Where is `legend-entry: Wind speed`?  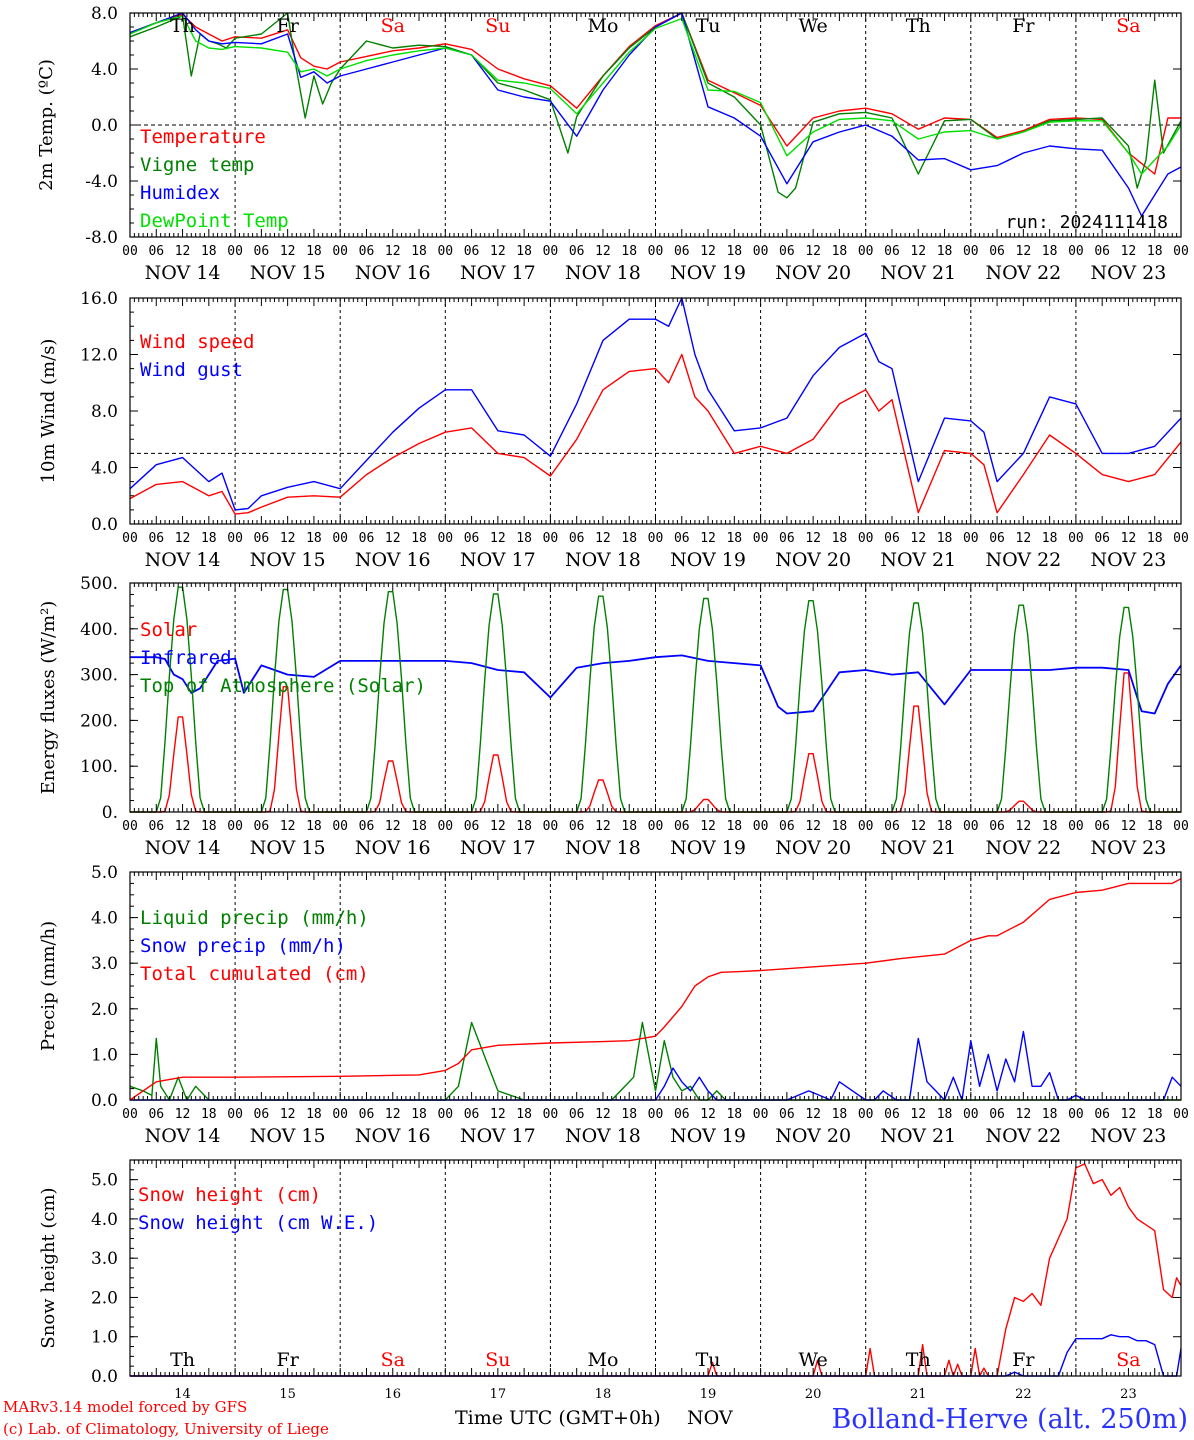 legend-entry: Wind speed is located at coordinates (197, 342).